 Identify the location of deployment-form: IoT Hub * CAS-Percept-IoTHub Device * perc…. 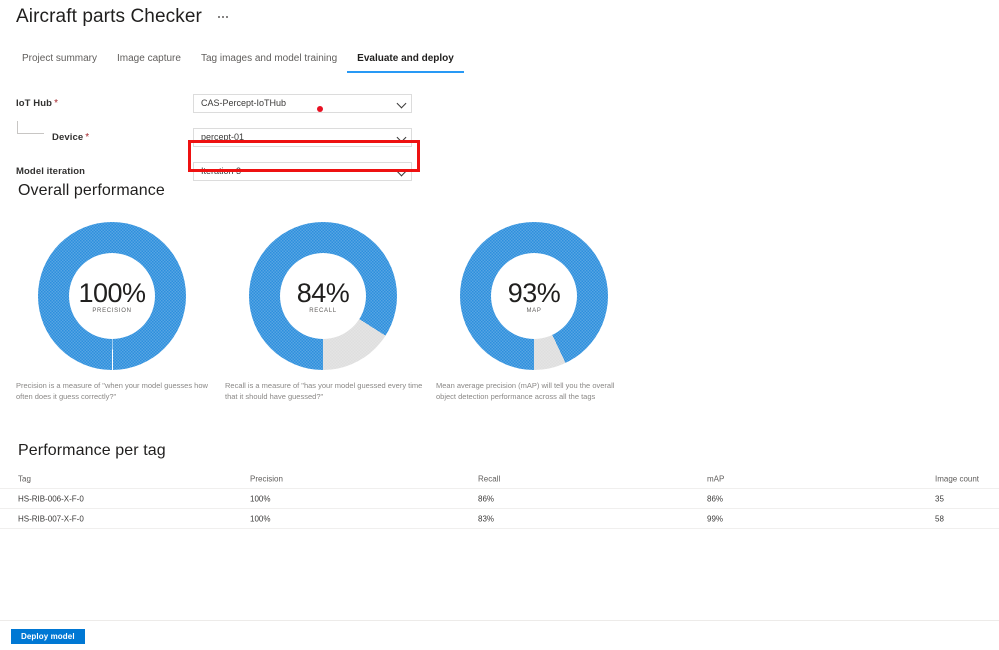
(215, 135).